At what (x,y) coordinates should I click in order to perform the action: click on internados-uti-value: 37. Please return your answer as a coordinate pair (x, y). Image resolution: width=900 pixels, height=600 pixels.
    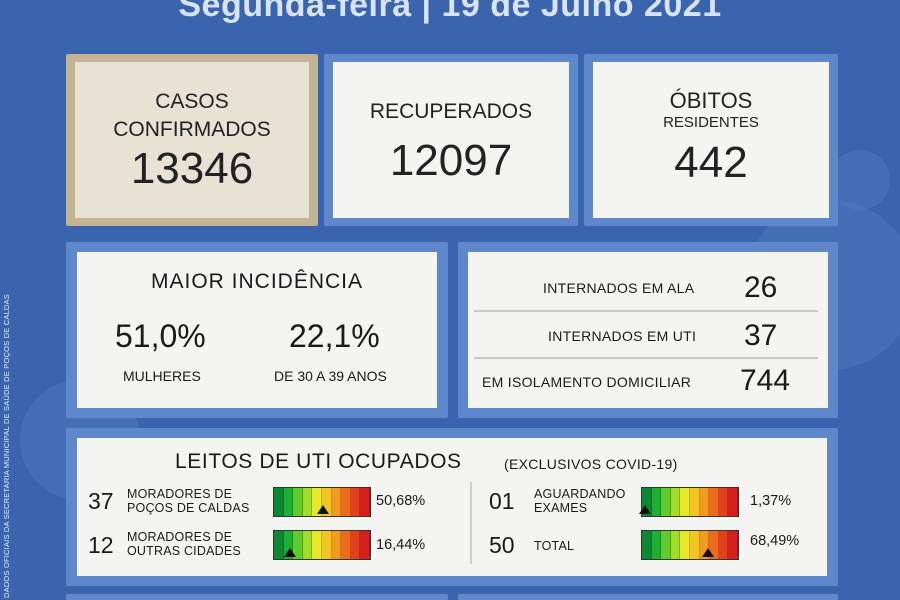
    Looking at the image, I should click on (761, 335).